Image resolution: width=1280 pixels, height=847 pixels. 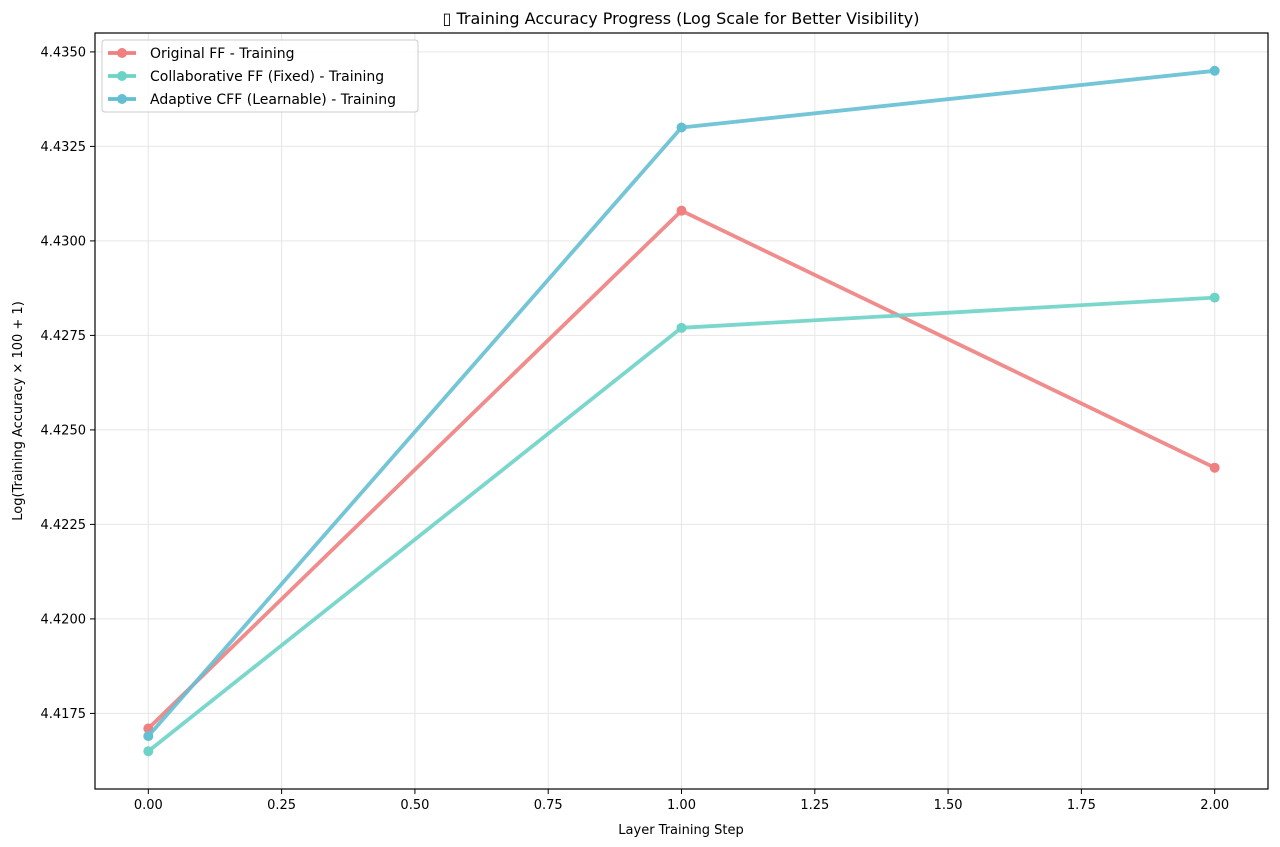 I want to click on legend-item: Adaptive CFF (Learnable) - Training, so click(x=252, y=100).